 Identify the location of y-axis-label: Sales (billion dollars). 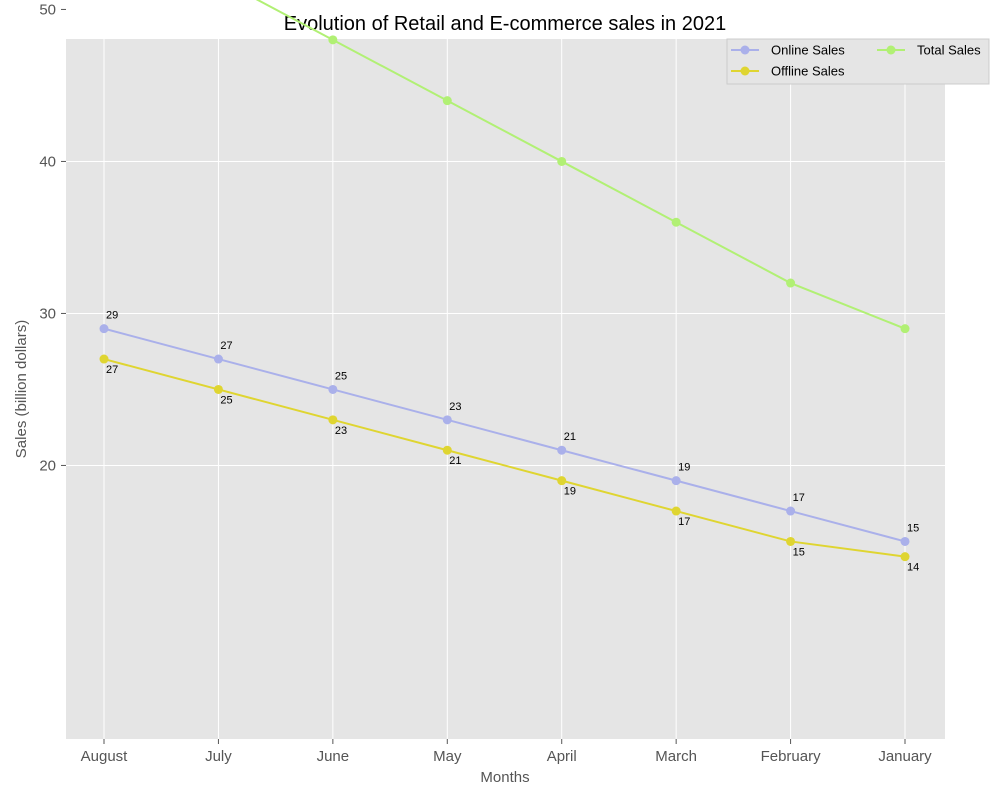
(21, 389).